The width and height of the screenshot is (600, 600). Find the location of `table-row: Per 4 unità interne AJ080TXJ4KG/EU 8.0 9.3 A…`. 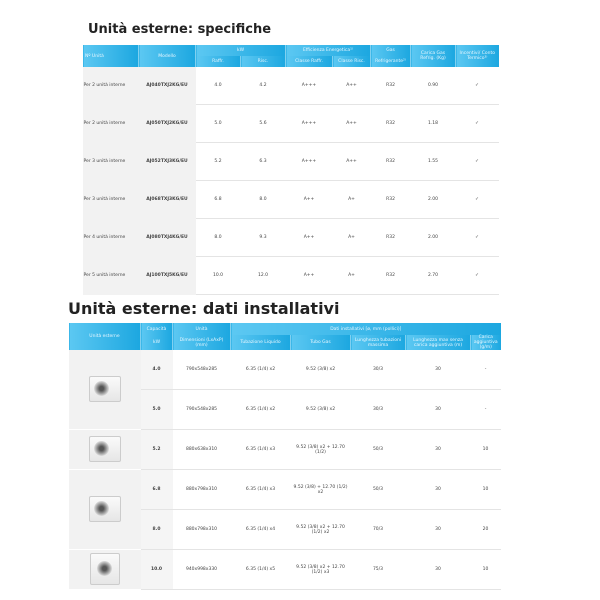

table-row: Per 4 unità interne AJ080TXJ4KG/EU 8.0 9.3 A… is located at coordinates (290, 237).